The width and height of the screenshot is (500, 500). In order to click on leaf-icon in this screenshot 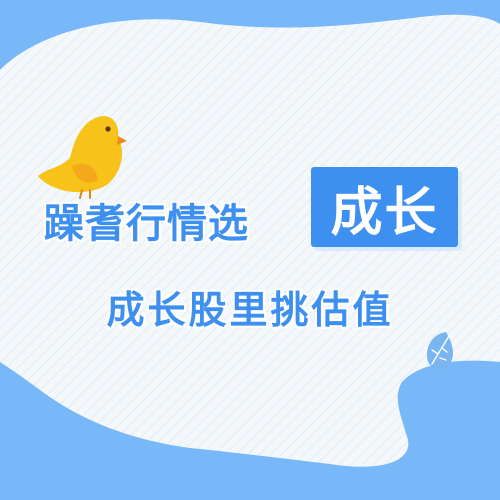, I will do `click(439, 351)`.